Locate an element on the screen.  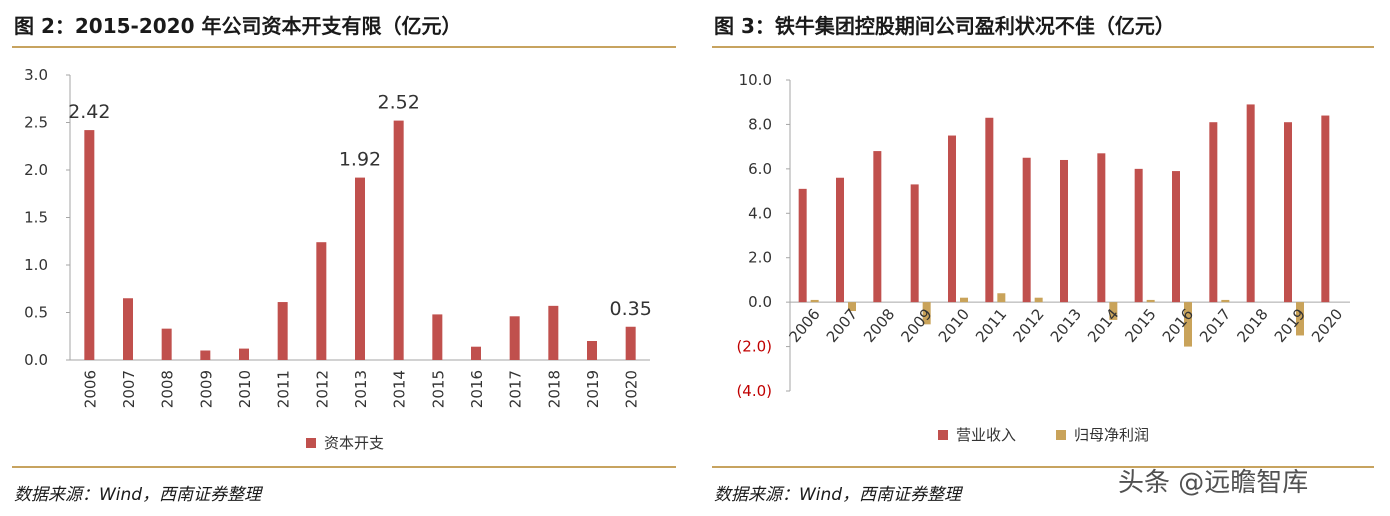
x-tick-label: 2016 is located at coordinates (477, 389).